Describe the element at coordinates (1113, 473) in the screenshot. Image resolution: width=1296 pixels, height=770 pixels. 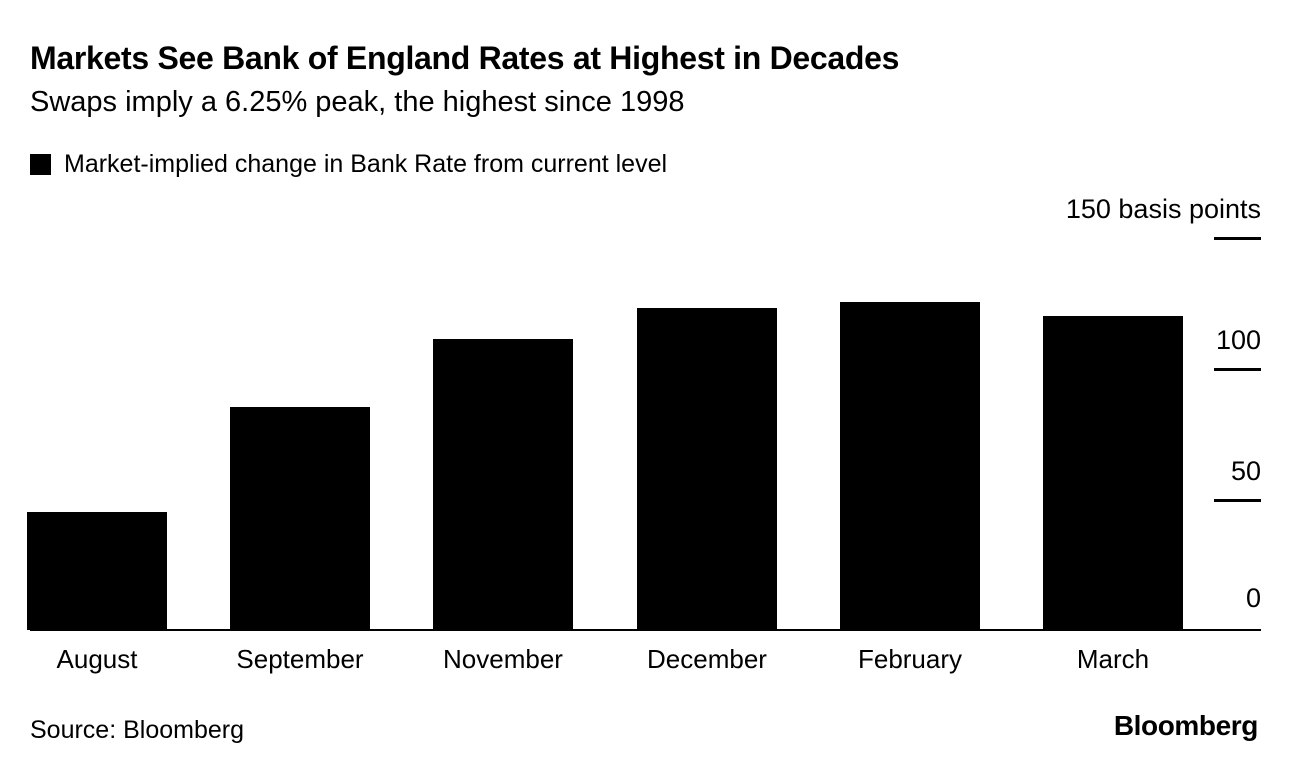
I see `bar-march` at that location.